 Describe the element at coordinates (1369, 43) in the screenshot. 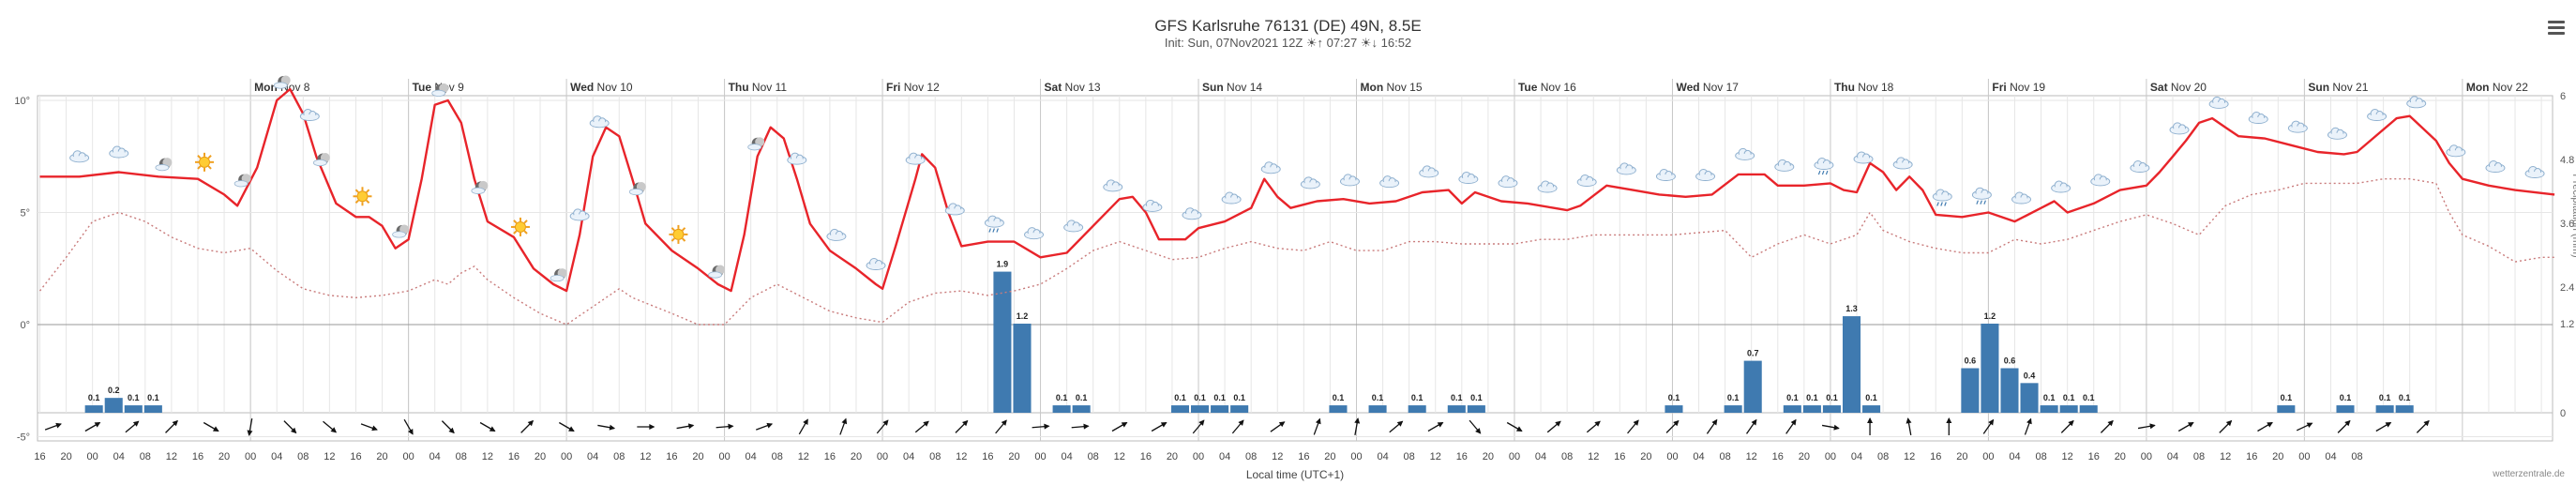

I see `sunset-icon: ☀↓` at that location.